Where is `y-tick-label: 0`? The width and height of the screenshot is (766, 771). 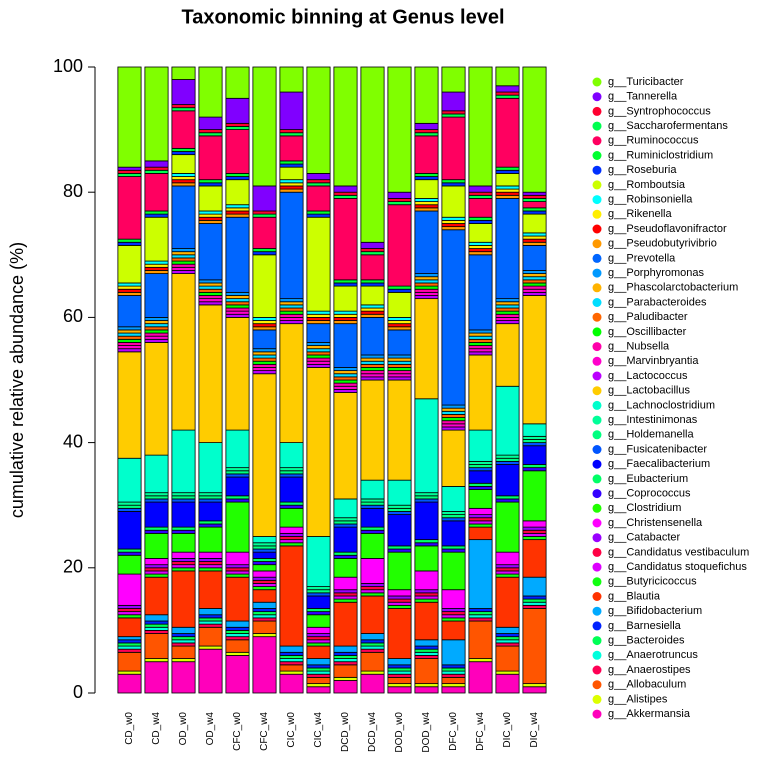
y-tick-label: 0 is located at coordinates (78, 692).